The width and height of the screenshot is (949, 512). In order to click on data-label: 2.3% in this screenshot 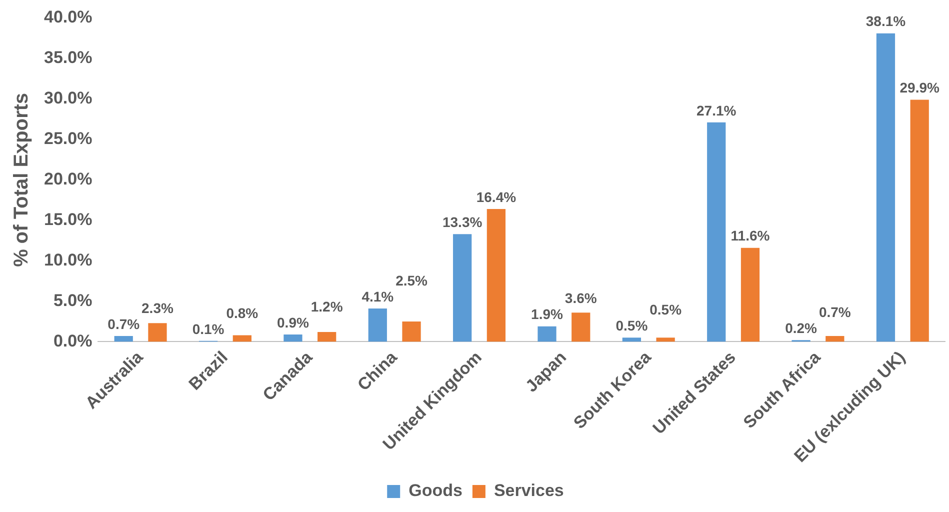, I will do `click(158, 308)`.